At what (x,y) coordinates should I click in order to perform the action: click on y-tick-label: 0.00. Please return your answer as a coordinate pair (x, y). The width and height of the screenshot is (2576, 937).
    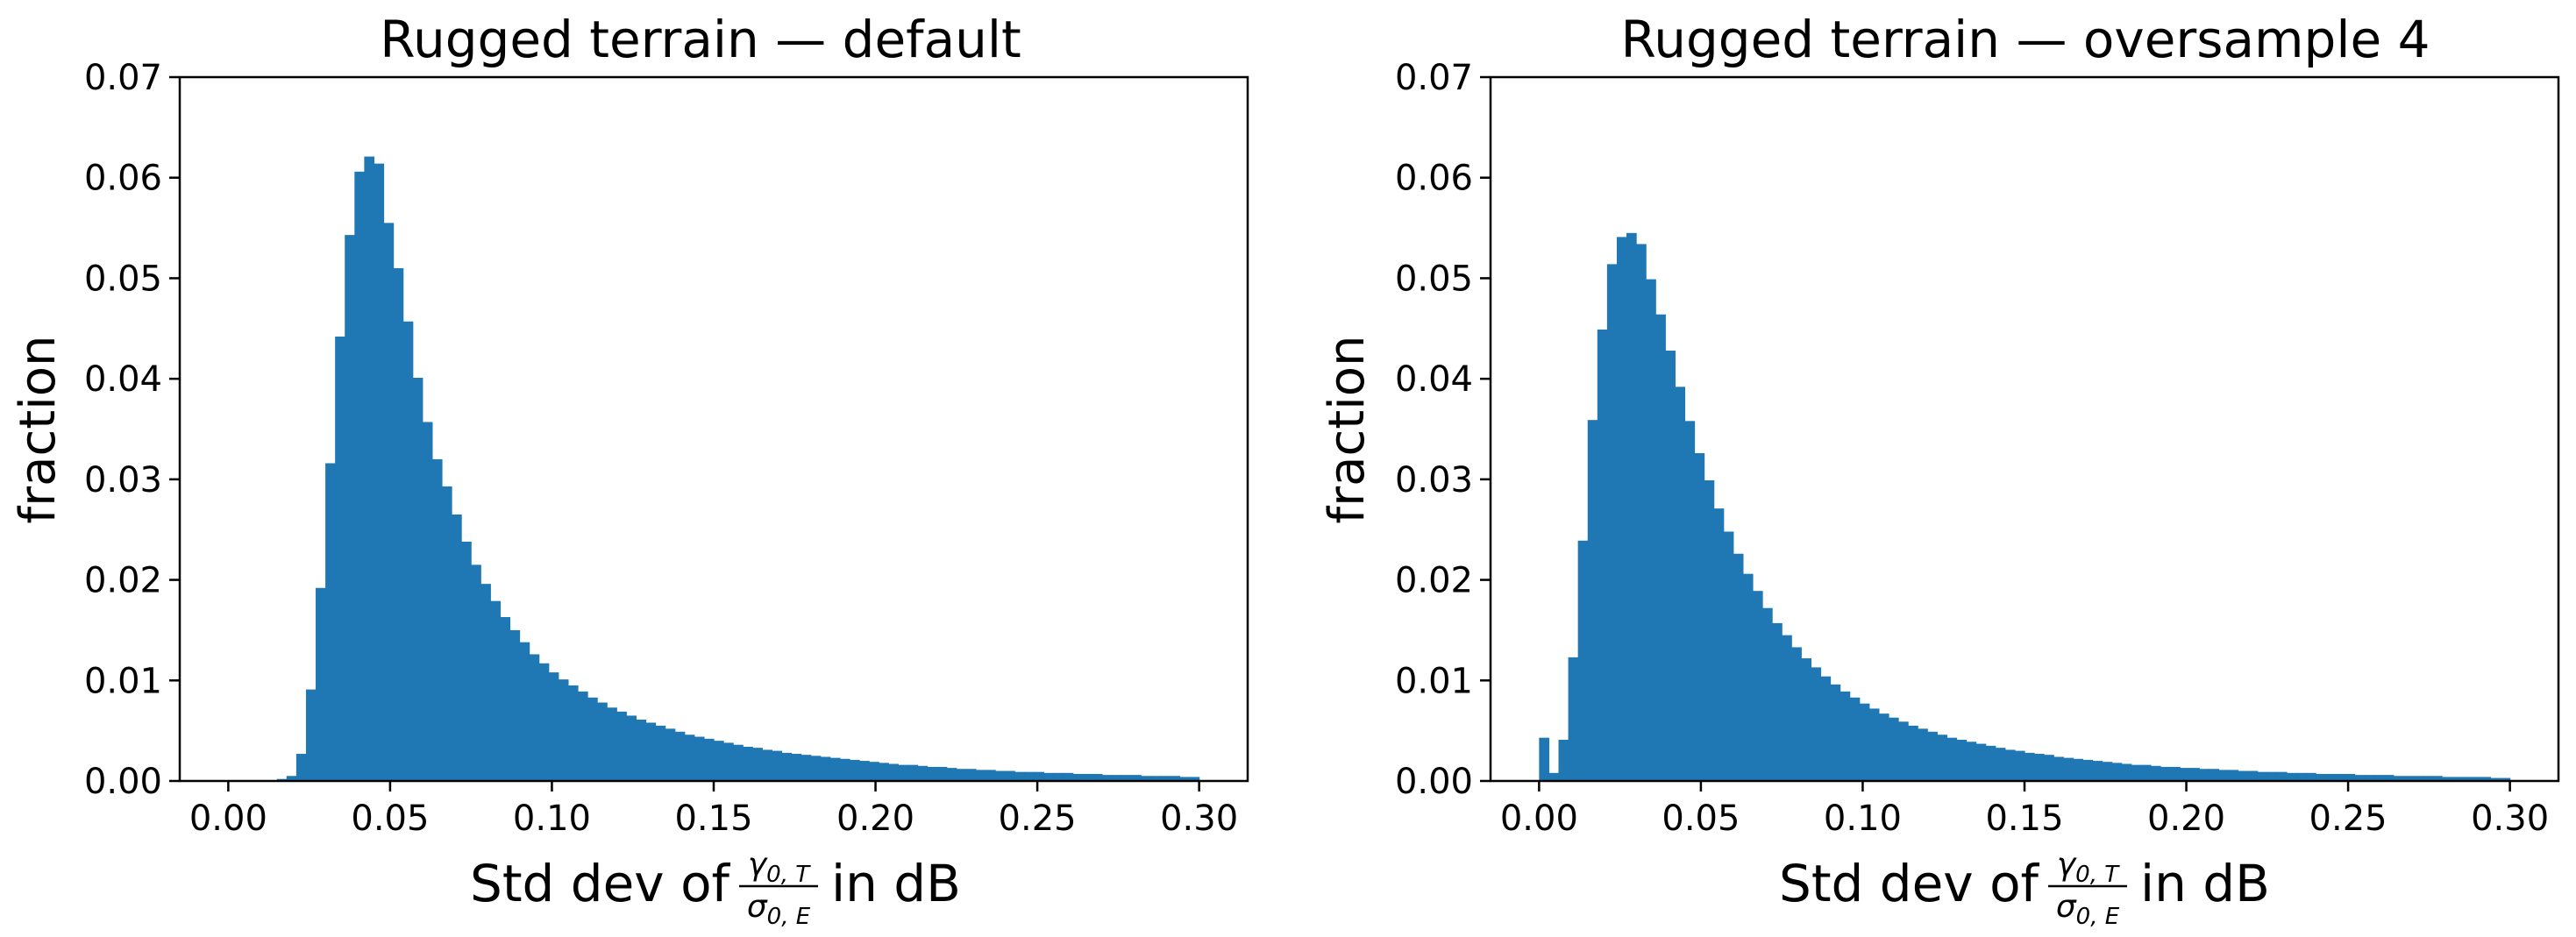
    Looking at the image, I should click on (123, 782).